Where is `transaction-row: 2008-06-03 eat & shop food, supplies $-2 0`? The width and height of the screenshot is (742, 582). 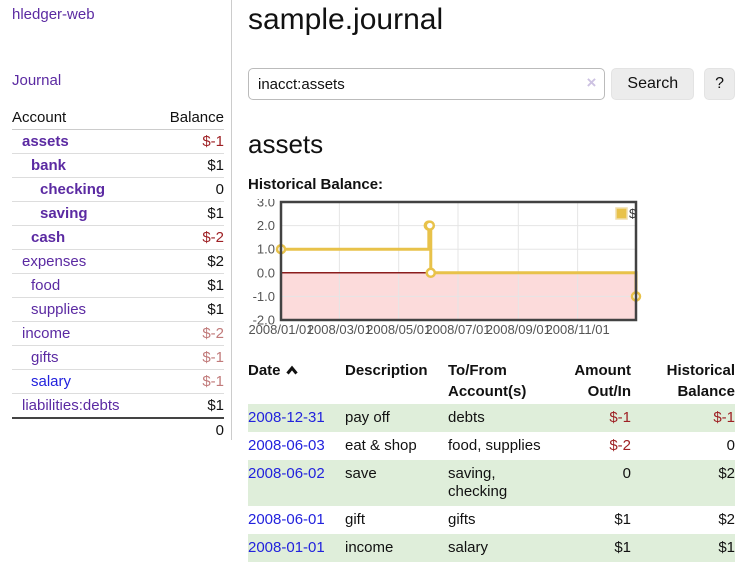 transaction-row: 2008-06-03 eat & shop food, supplies $-2 0 is located at coordinates (491, 446).